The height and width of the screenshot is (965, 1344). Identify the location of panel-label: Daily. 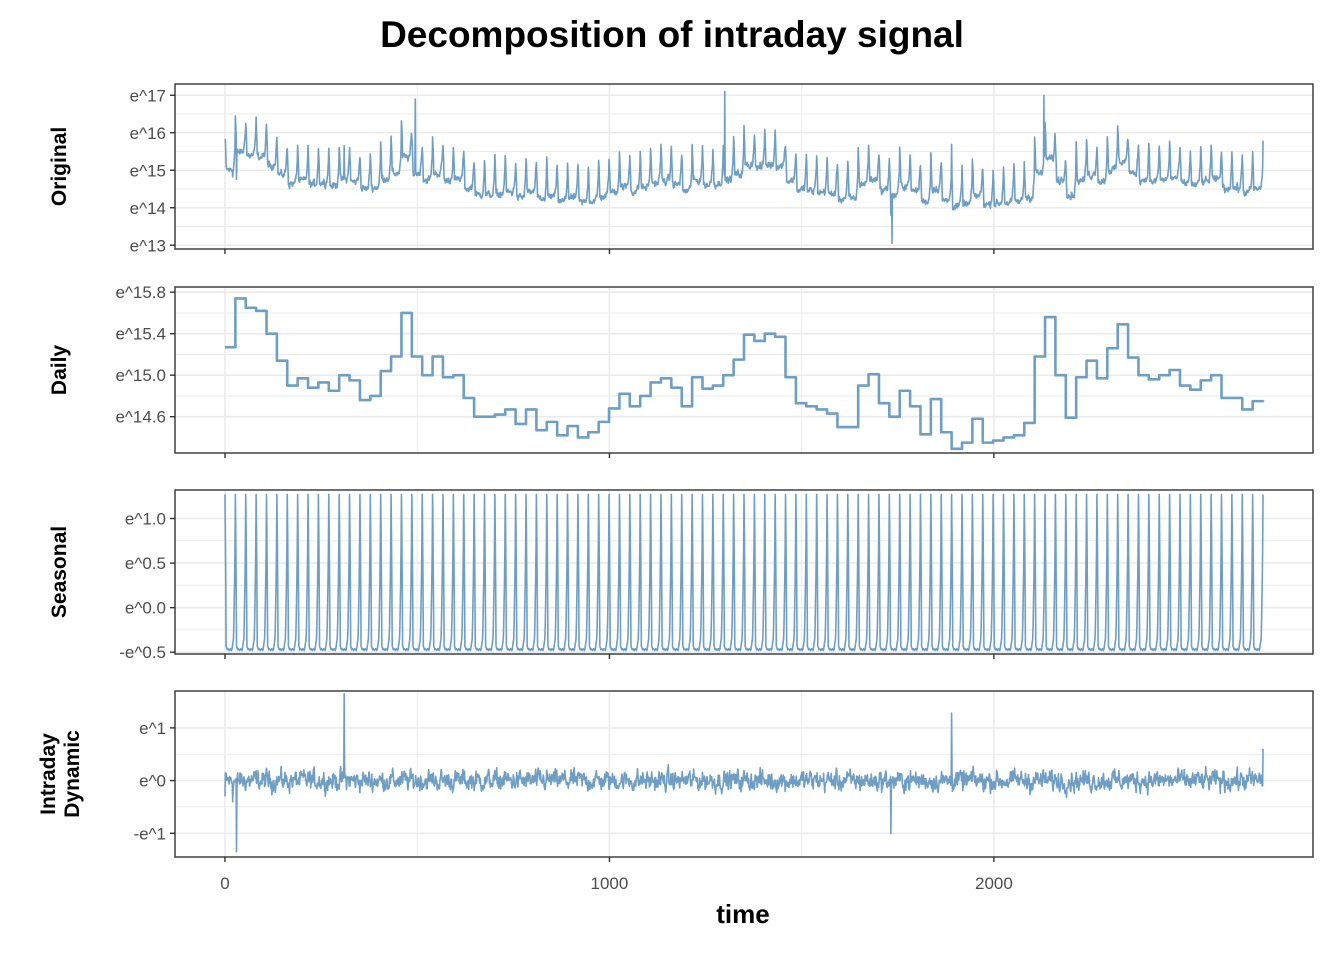
(59, 370).